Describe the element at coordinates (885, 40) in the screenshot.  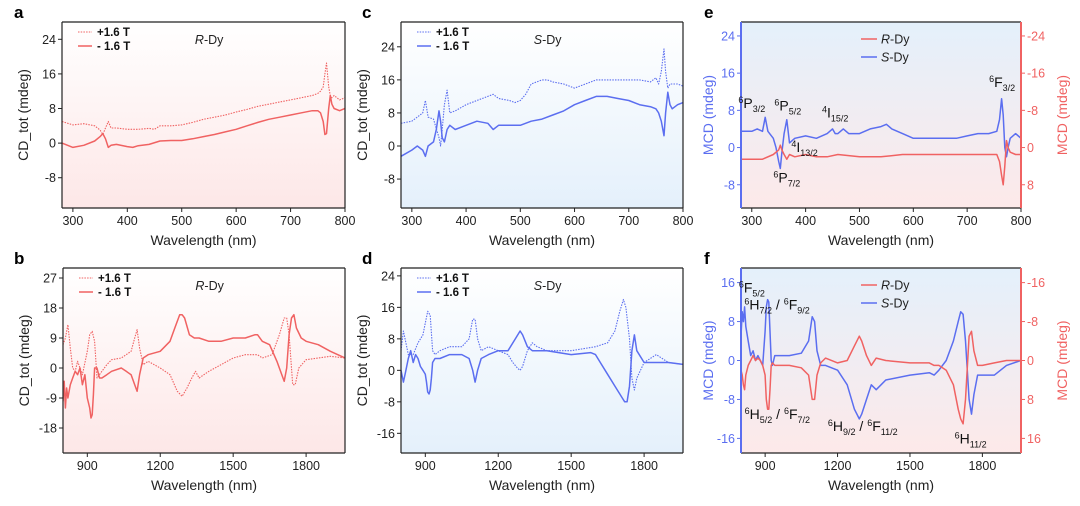
I see `legend-label-italic: R` at that location.